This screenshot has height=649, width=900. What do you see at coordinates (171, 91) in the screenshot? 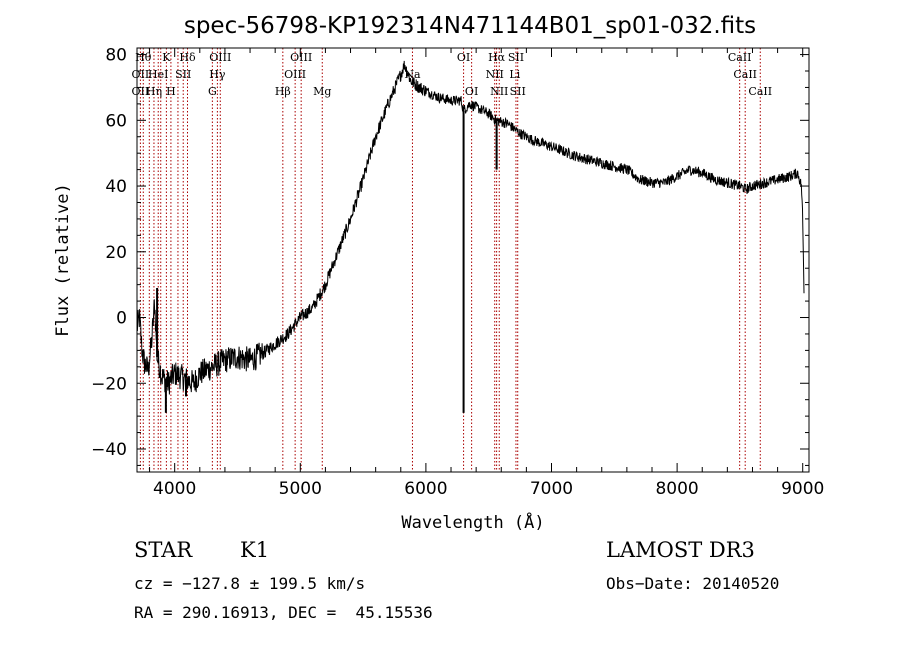
I see `reference-line-label: H` at bounding box center [171, 91].